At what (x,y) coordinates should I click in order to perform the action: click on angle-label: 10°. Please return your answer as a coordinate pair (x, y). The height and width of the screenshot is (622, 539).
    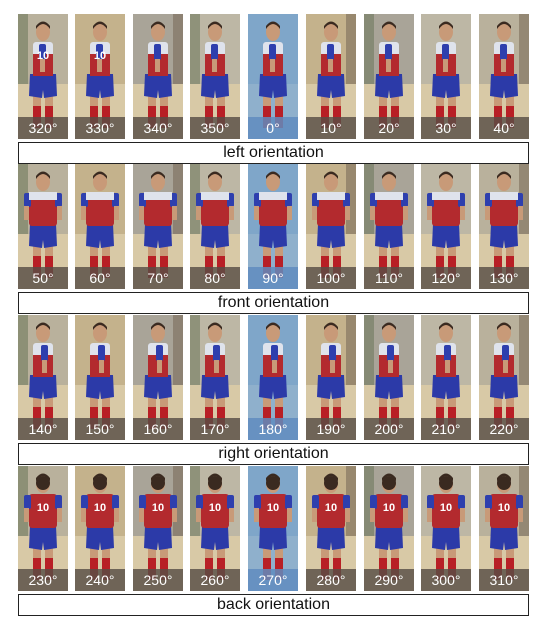
    Looking at the image, I should click on (331, 128).